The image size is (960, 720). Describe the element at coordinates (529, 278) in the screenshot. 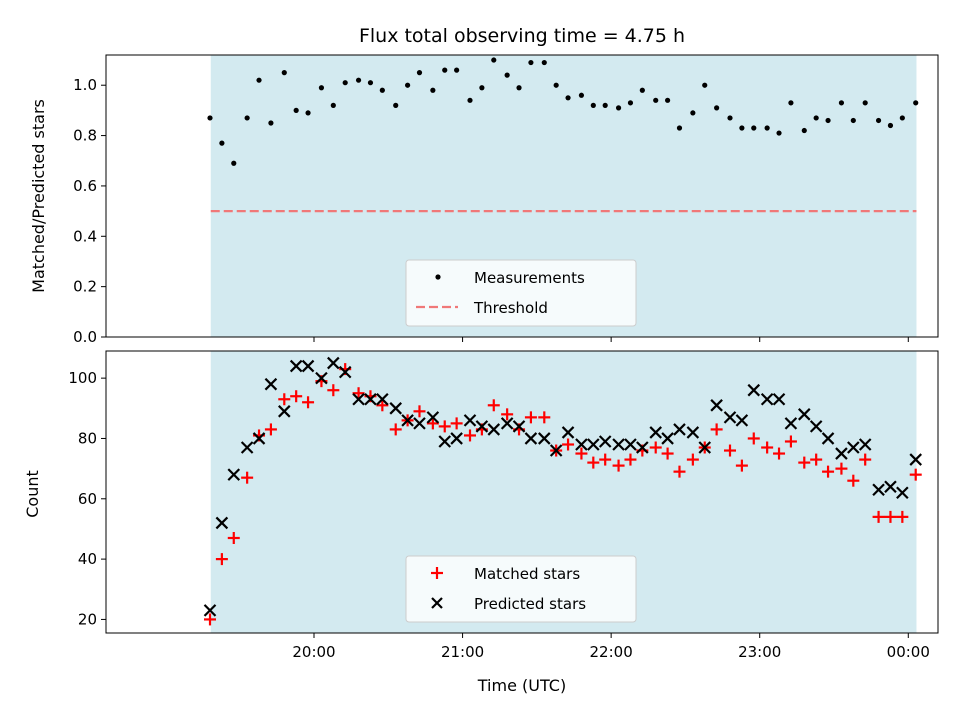

I see `legend-measurements-label: Measurements` at that location.